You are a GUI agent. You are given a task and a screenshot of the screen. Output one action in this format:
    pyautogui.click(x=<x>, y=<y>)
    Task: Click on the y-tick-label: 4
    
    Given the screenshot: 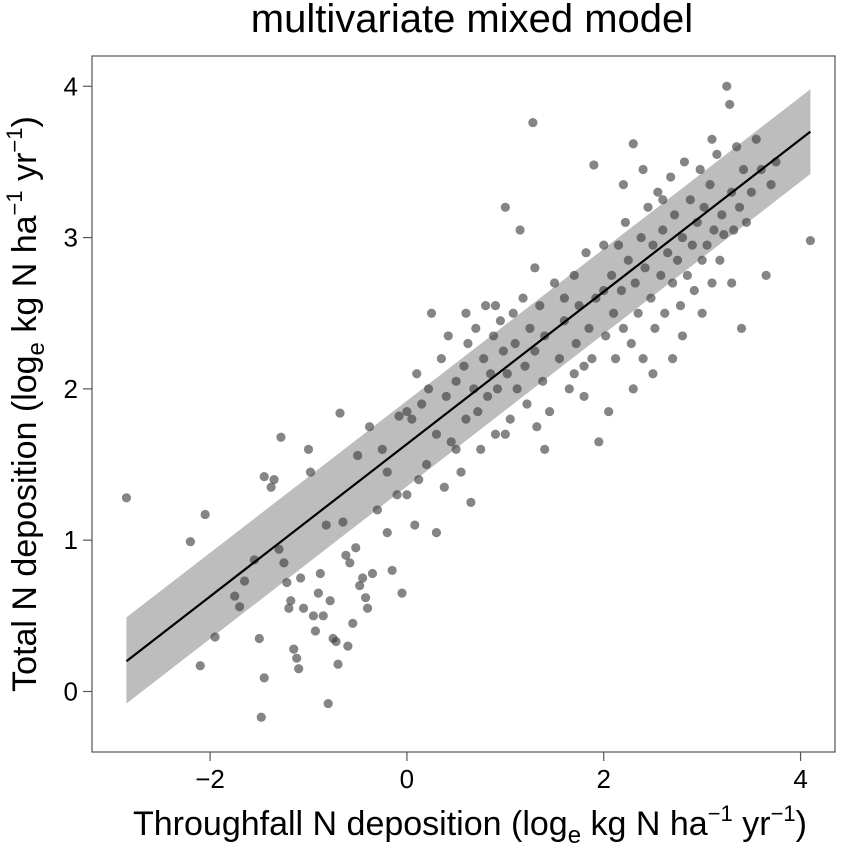 What is the action you would take?
    pyautogui.click(x=71, y=86)
    